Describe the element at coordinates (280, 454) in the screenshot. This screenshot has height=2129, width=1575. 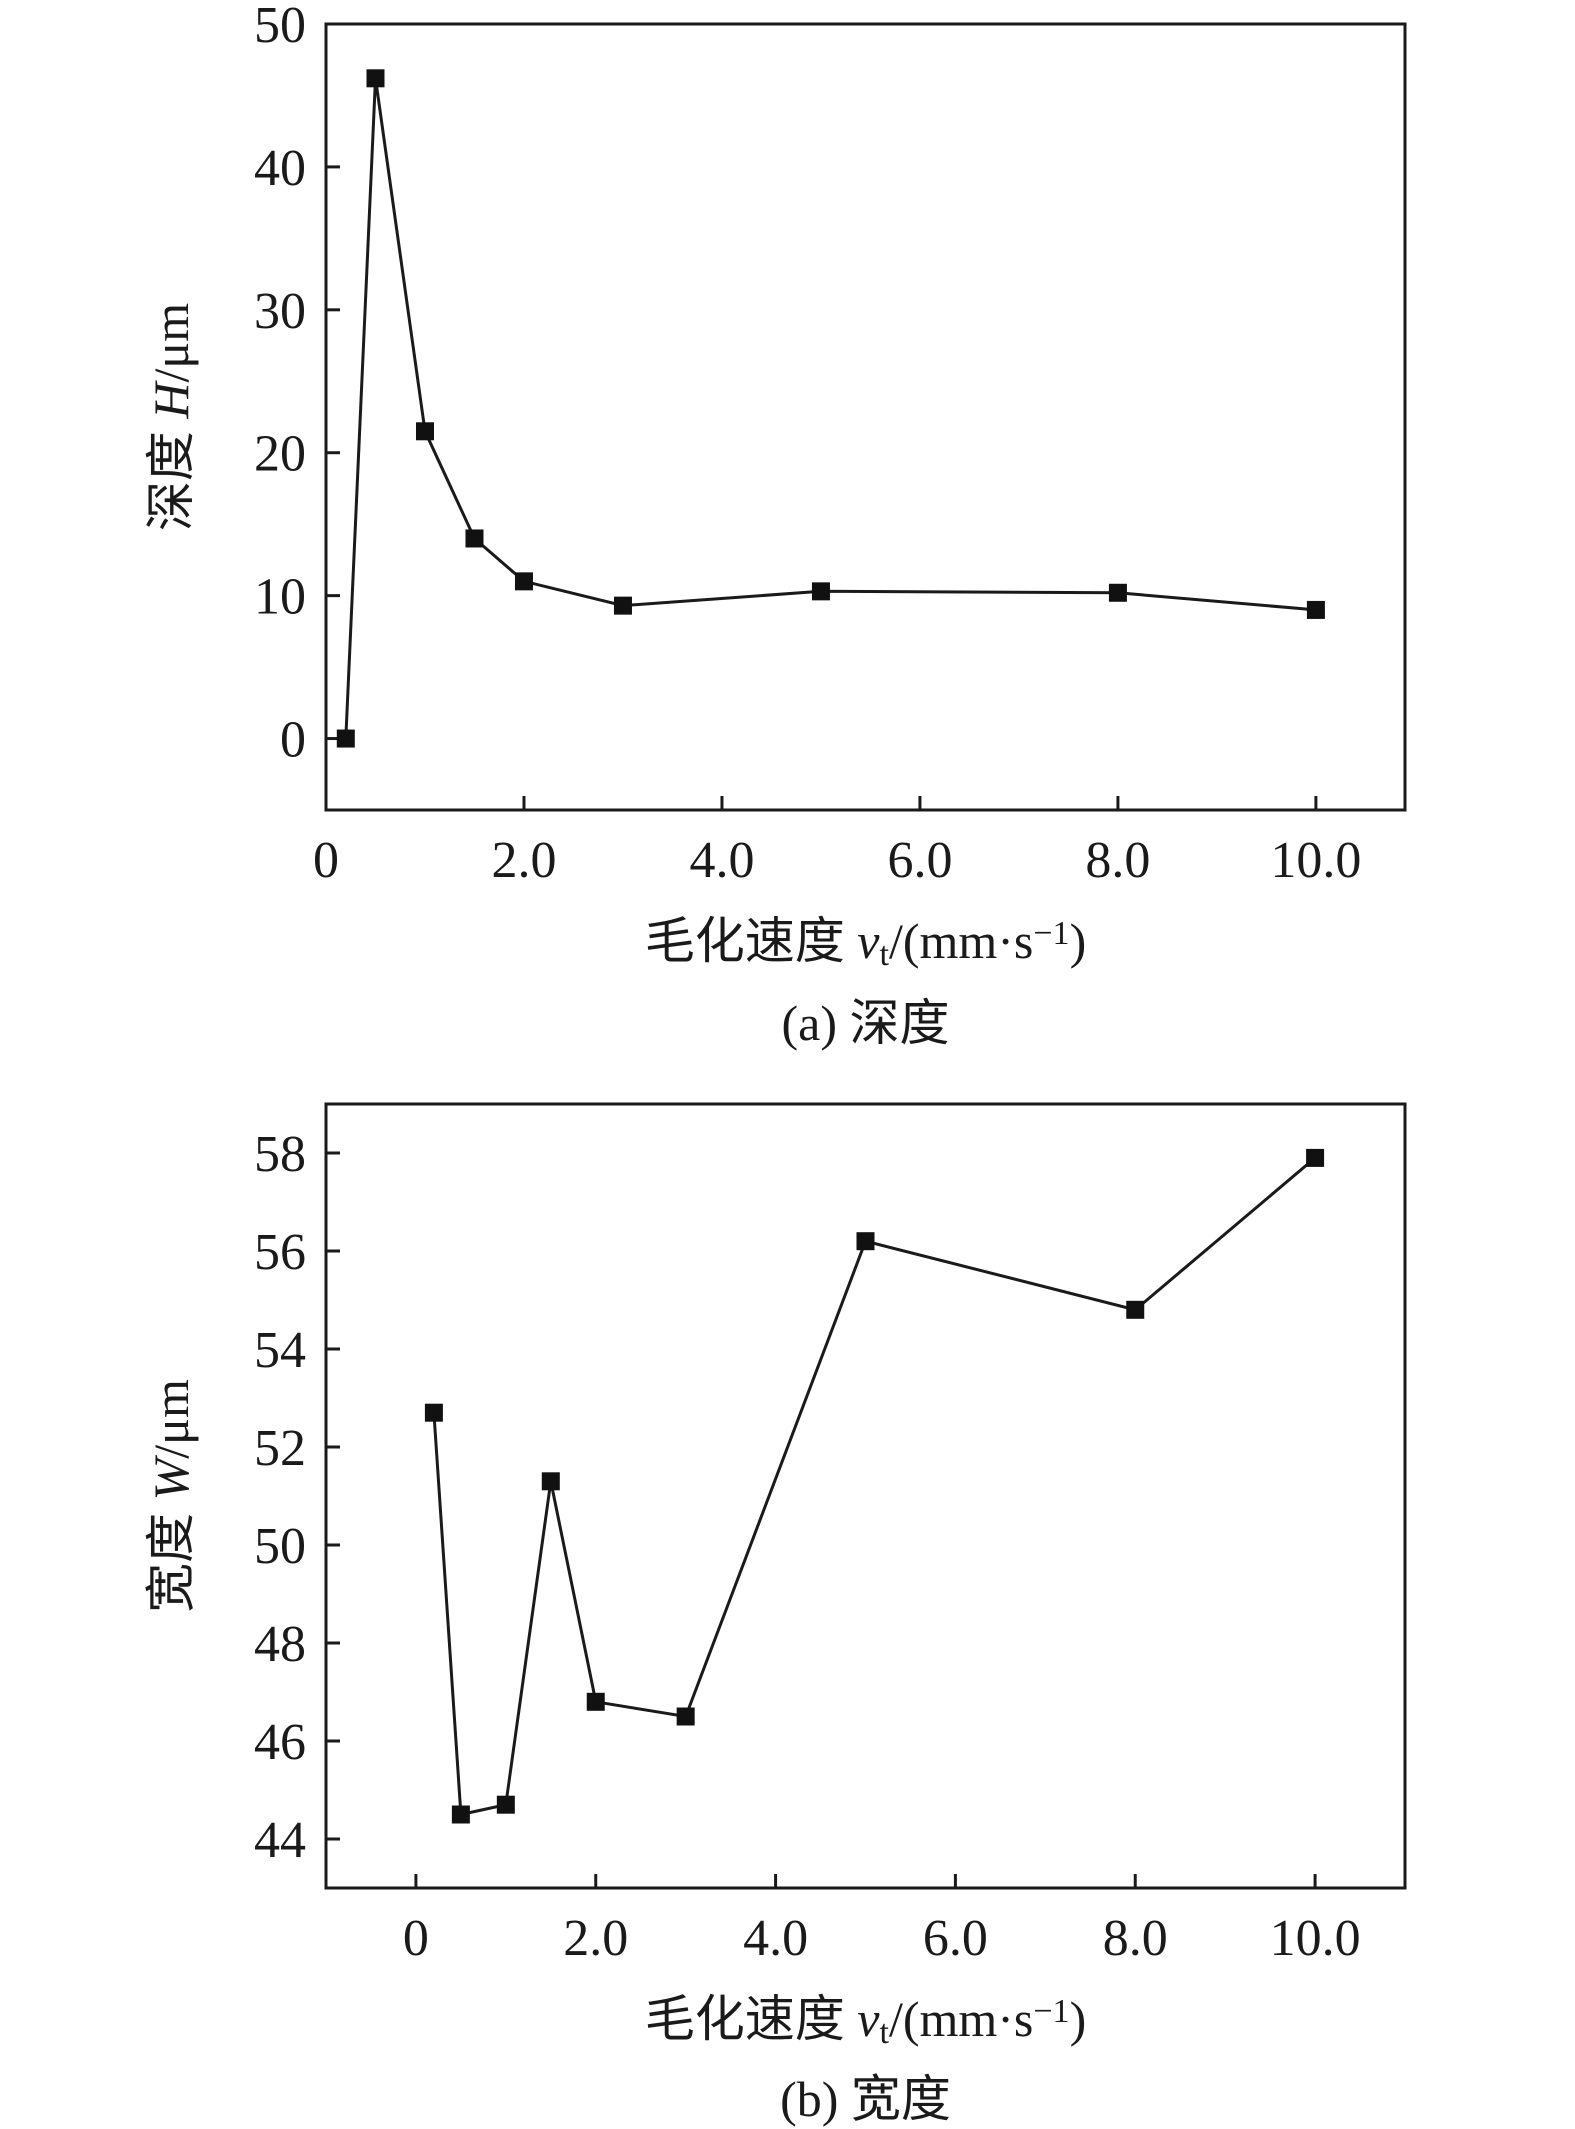
I see `chart-a-y-tick-label: 20` at that location.